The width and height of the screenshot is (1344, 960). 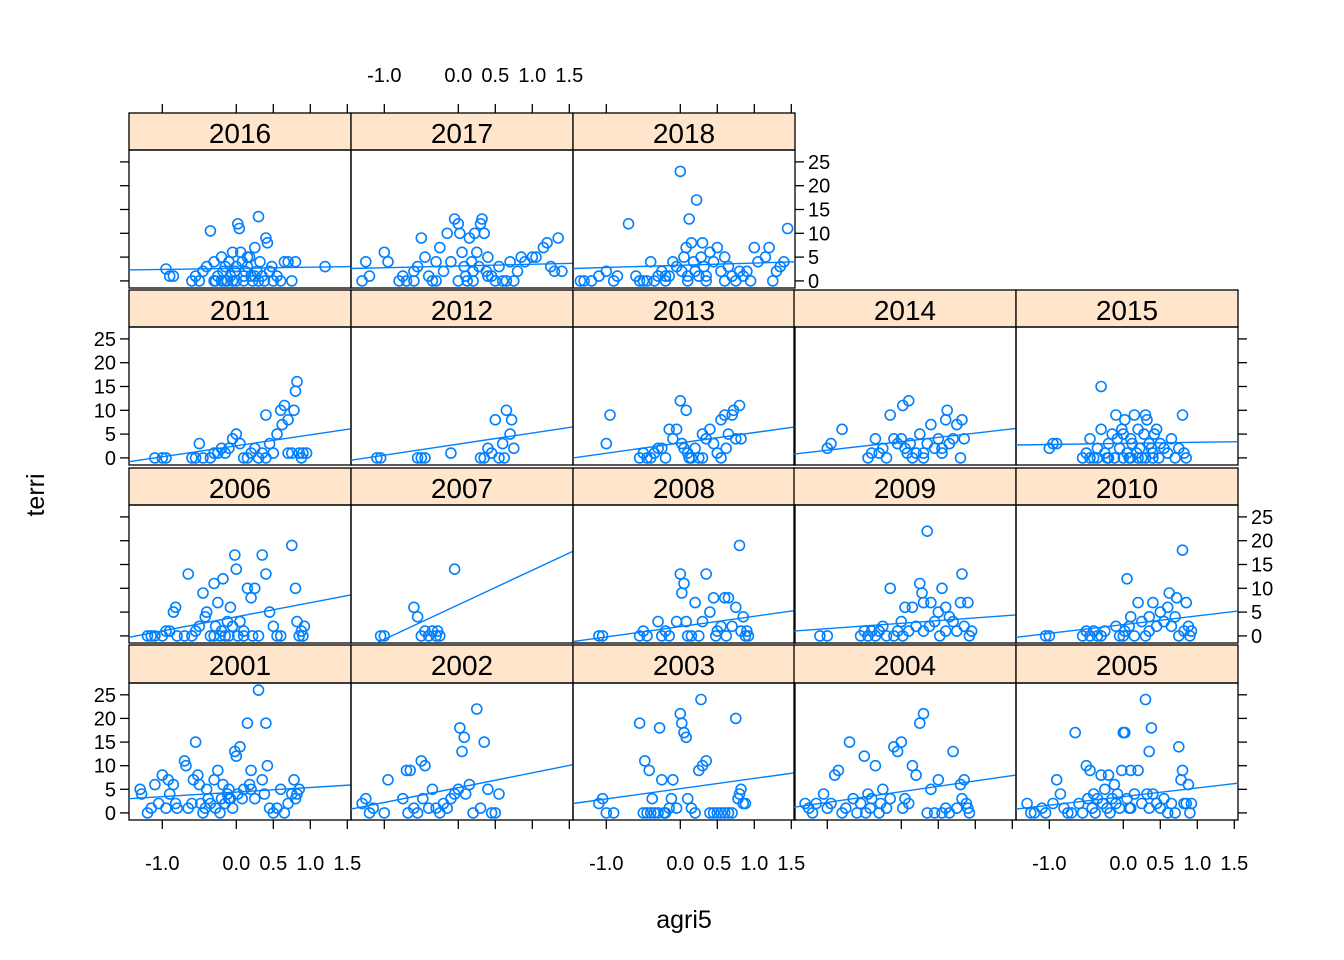 I want to click on x-tick-label: -1.0, so click(x=606, y=864).